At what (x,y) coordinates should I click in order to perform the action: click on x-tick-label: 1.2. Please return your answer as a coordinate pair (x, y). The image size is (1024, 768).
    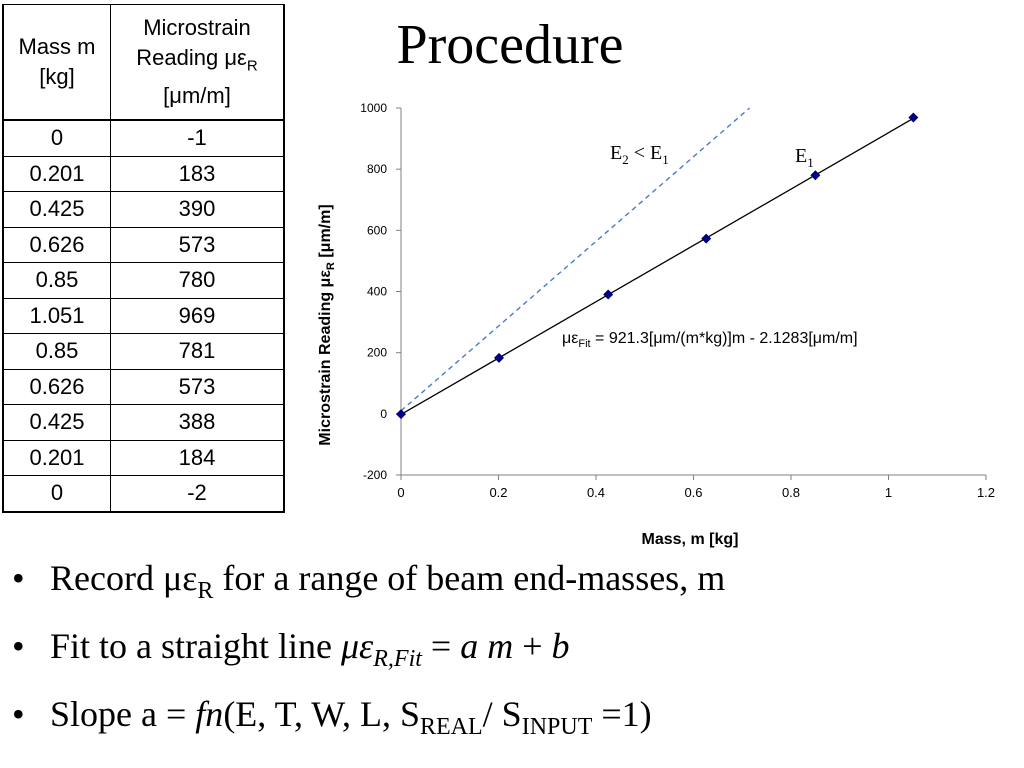
    Looking at the image, I should click on (986, 492).